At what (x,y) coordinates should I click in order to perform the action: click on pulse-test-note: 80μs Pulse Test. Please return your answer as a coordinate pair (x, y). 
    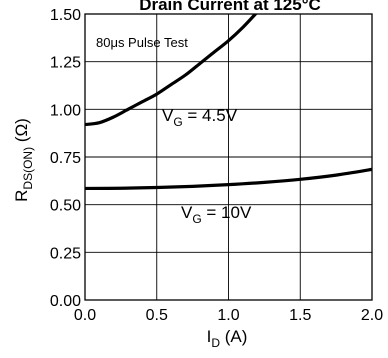
    Looking at the image, I should click on (142, 42).